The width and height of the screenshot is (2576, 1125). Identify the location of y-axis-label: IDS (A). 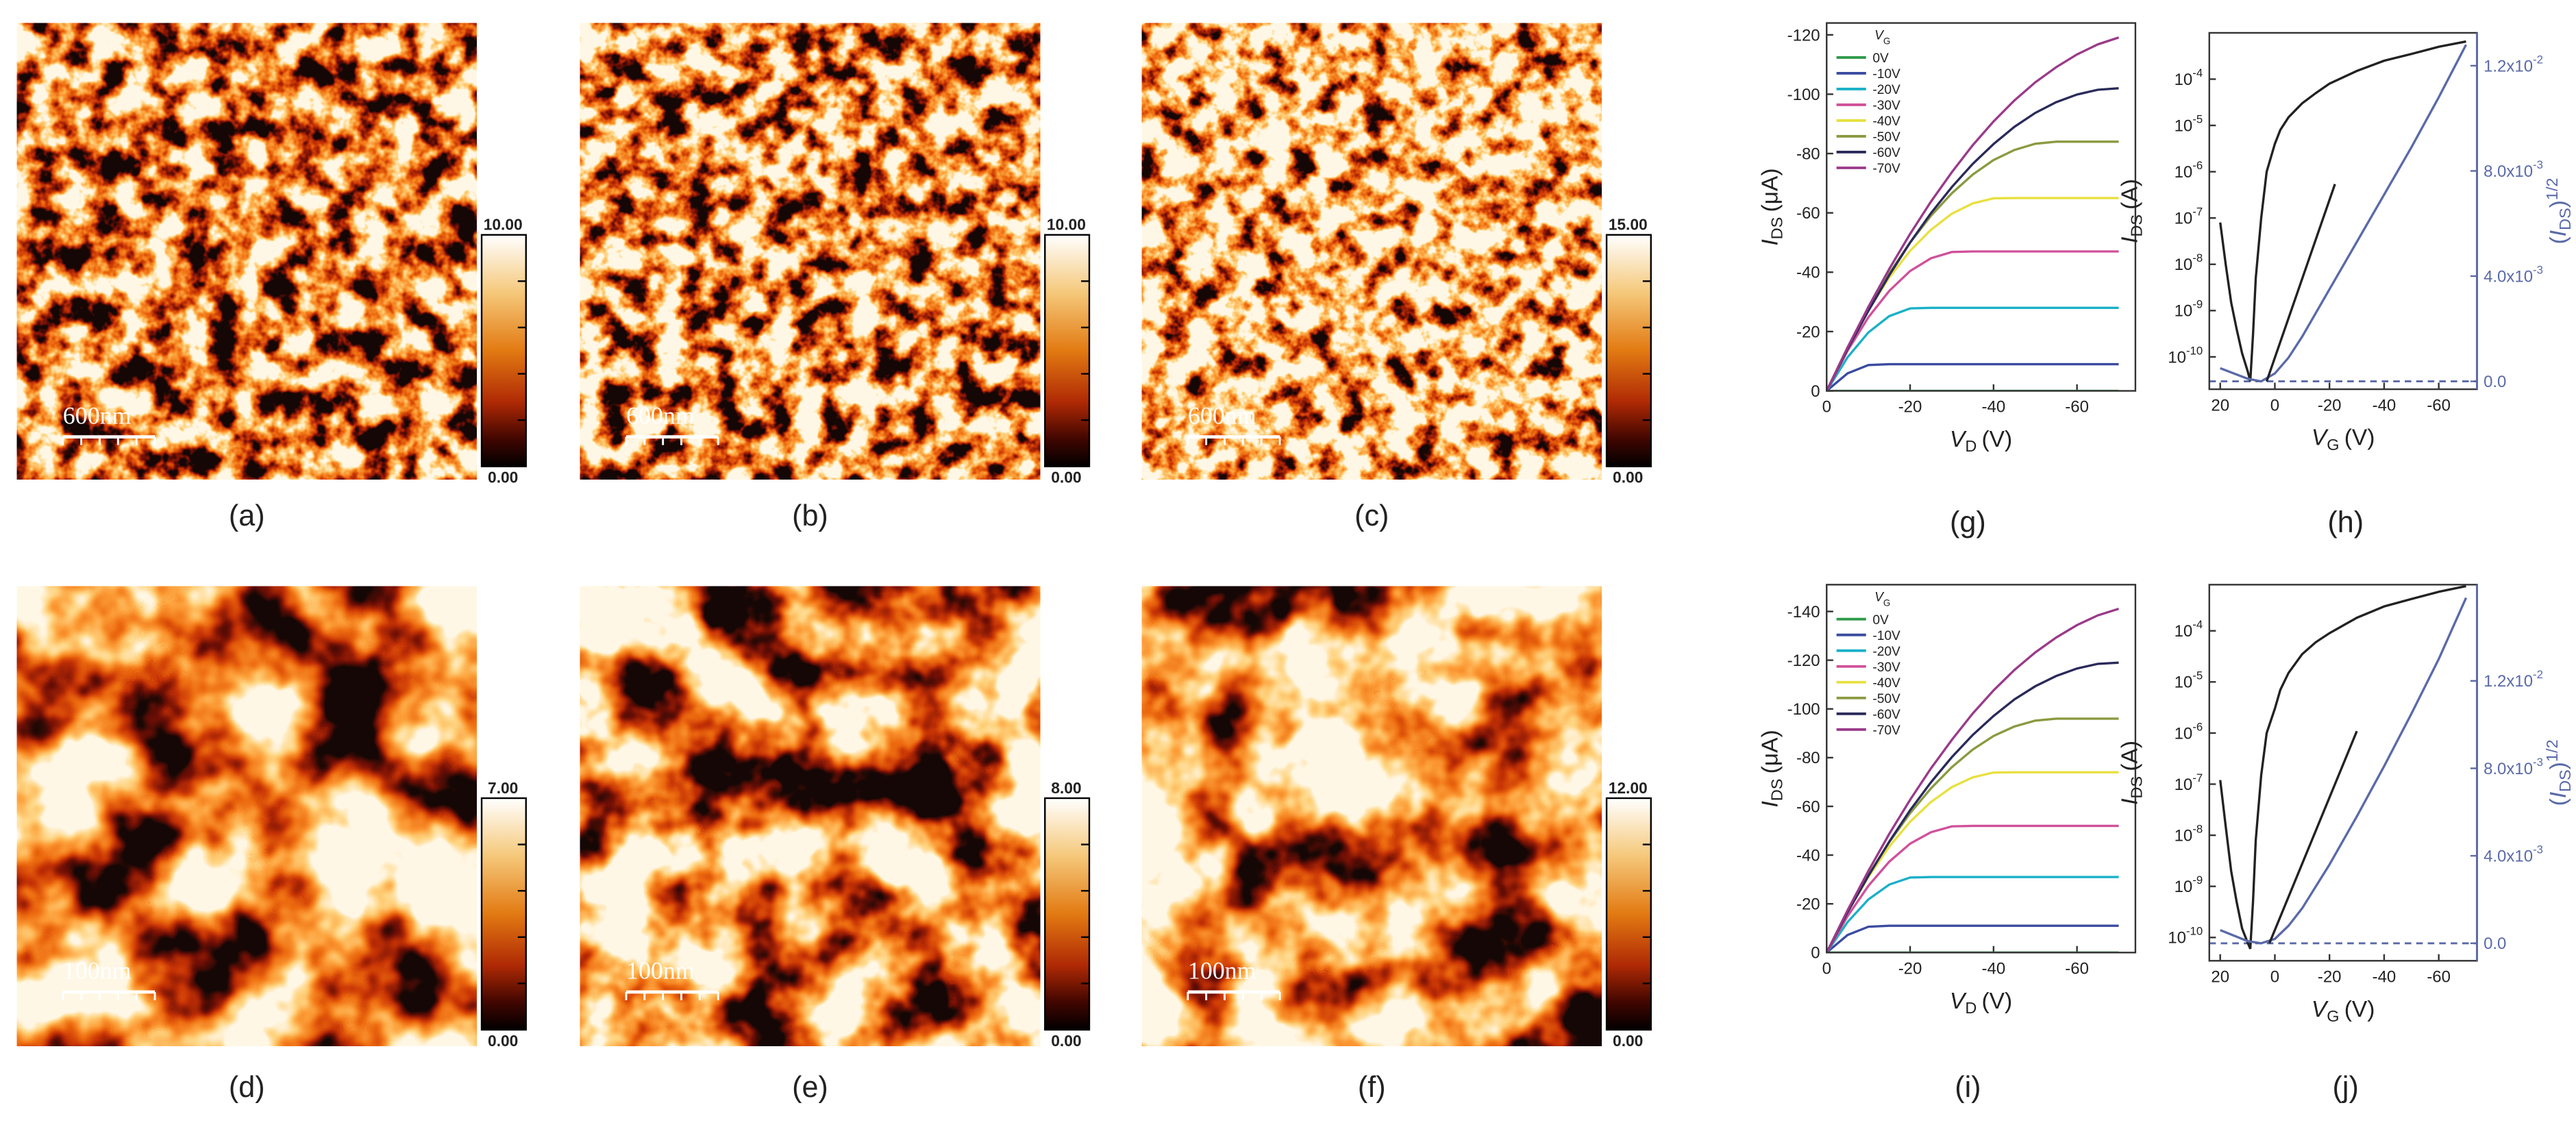
(2131, 773).